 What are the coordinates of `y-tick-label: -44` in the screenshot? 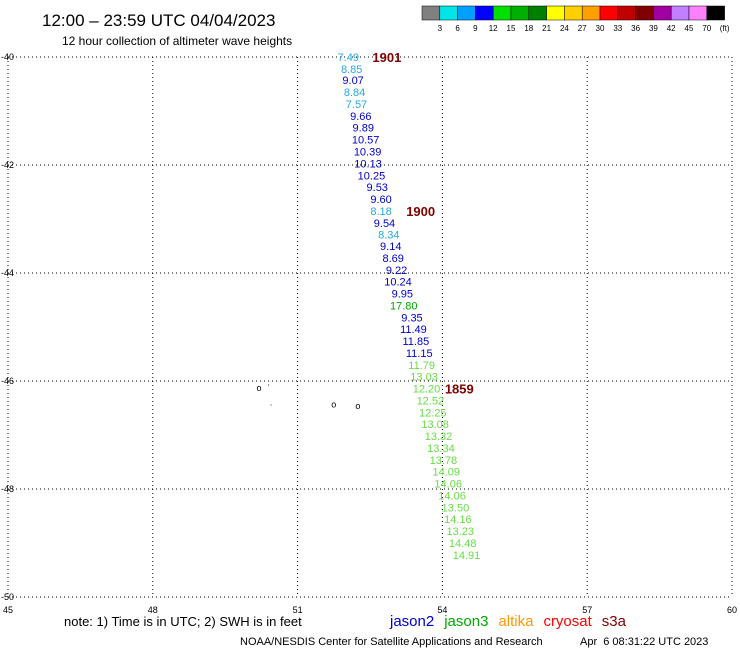 It's located at (7, 273).